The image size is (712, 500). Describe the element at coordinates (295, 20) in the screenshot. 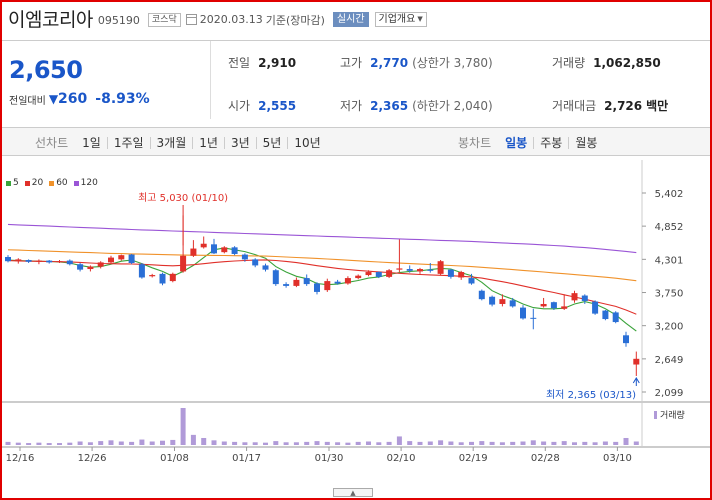

I see `quote-date-suffix: 기준(장마감)` at that location.